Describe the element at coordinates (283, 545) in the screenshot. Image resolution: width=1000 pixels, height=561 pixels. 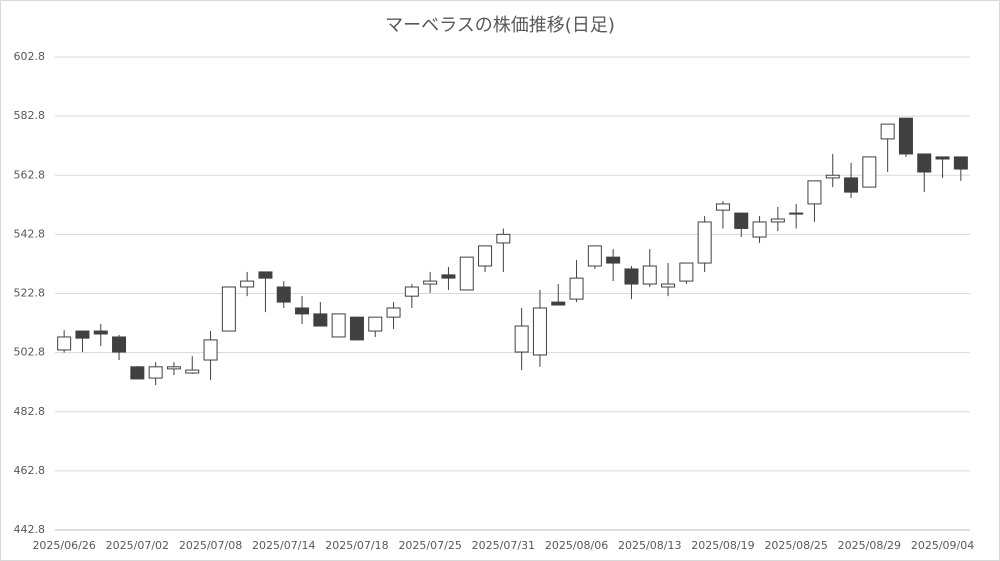
I see `x-tick-label: 2025/07/14` at that location.